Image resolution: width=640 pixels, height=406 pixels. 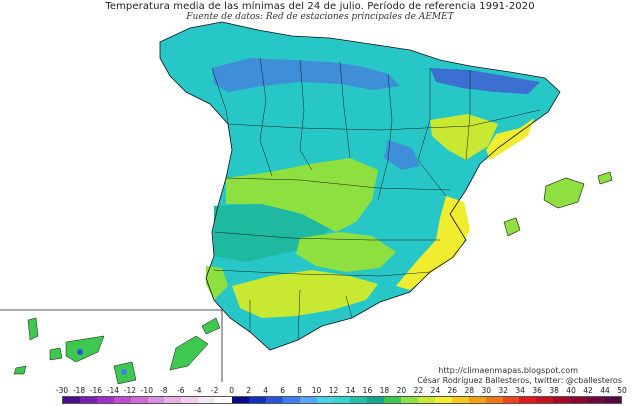 What do you see at coordinates (350, 390) in the screenshot?
I see `legend-tick-label: 14` at bounding box center [350, 390].